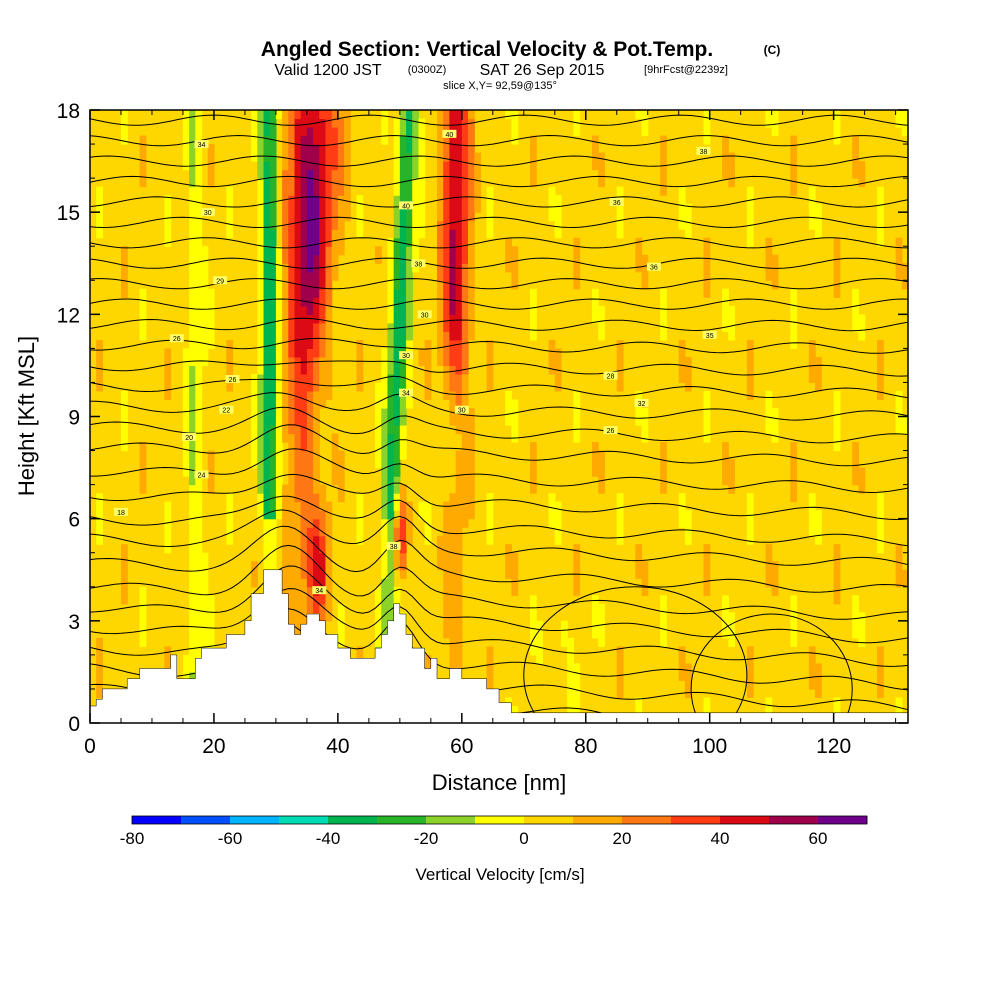  What do you see at coordinates (499, 263) in the screenshot?
I see `isentrope-line` at bounding box center [499, 263].